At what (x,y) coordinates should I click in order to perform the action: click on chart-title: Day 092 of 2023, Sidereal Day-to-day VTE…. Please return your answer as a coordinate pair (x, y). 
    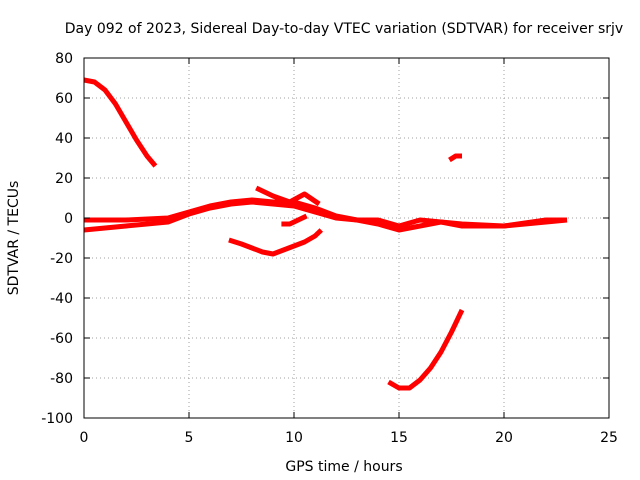
    Looking at the image, I should click on (344, 29).